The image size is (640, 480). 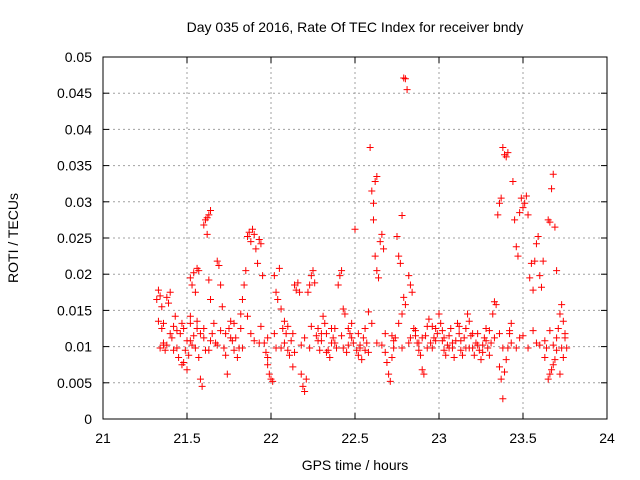 I want to click on x-tick-label: 21, so click(x=103, y=438).